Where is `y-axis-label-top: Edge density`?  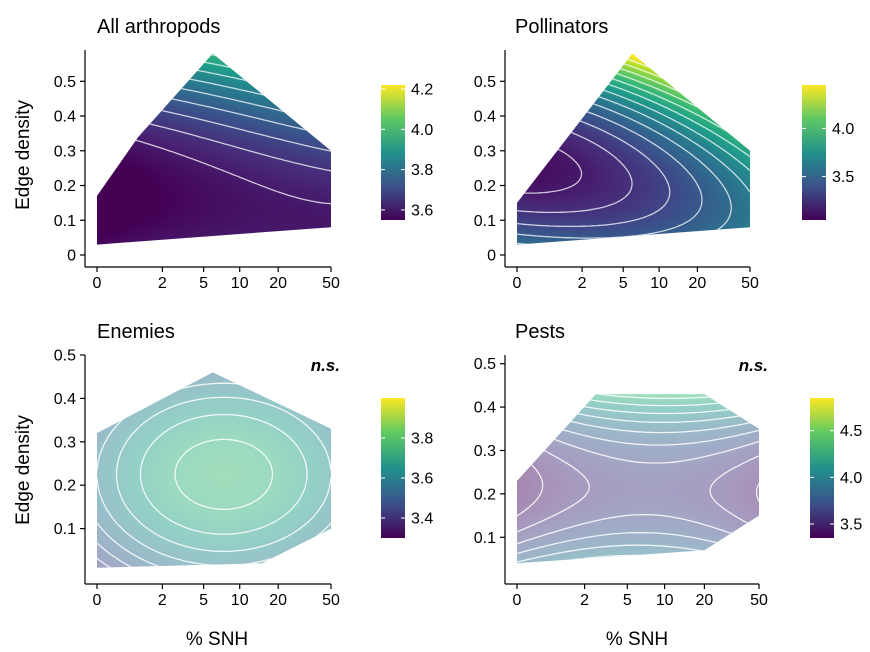
y-axis-label-top: Edge density is located at coordinates (23, 155).